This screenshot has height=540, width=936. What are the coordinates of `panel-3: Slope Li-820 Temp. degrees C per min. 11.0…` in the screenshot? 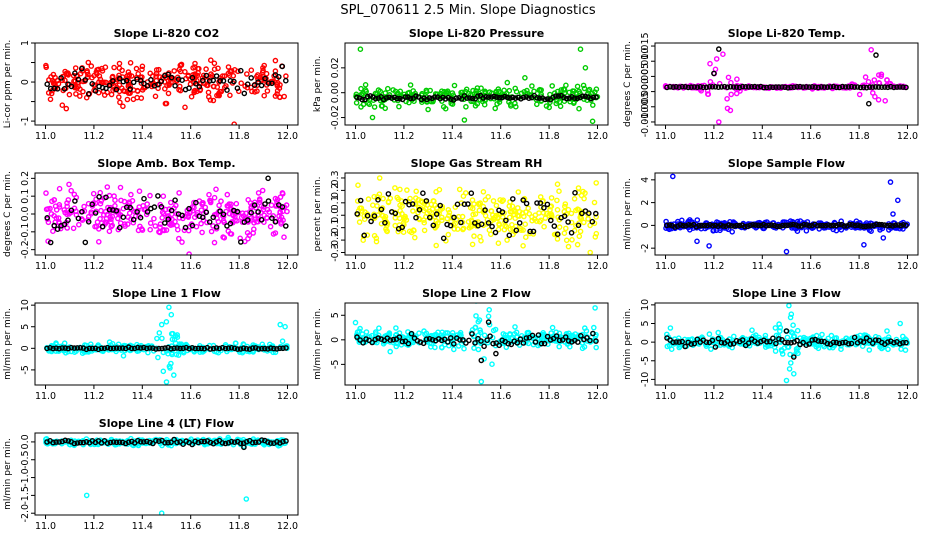 It's located at (771, 84).